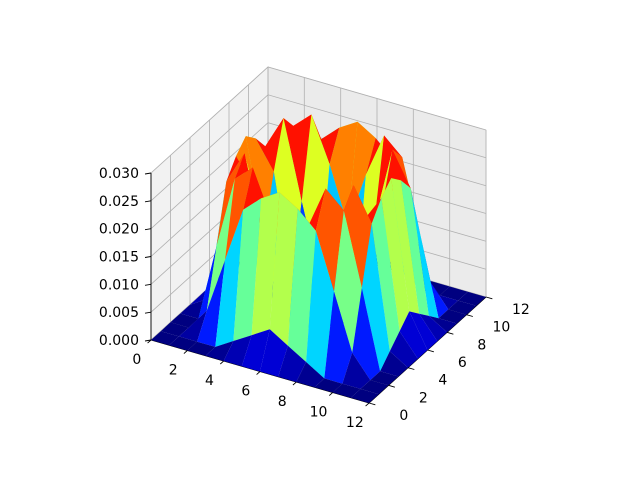  Describe the element at coordinates (119, 313) in the screenshot. I see `z-tick-label: 0.005` at that location.